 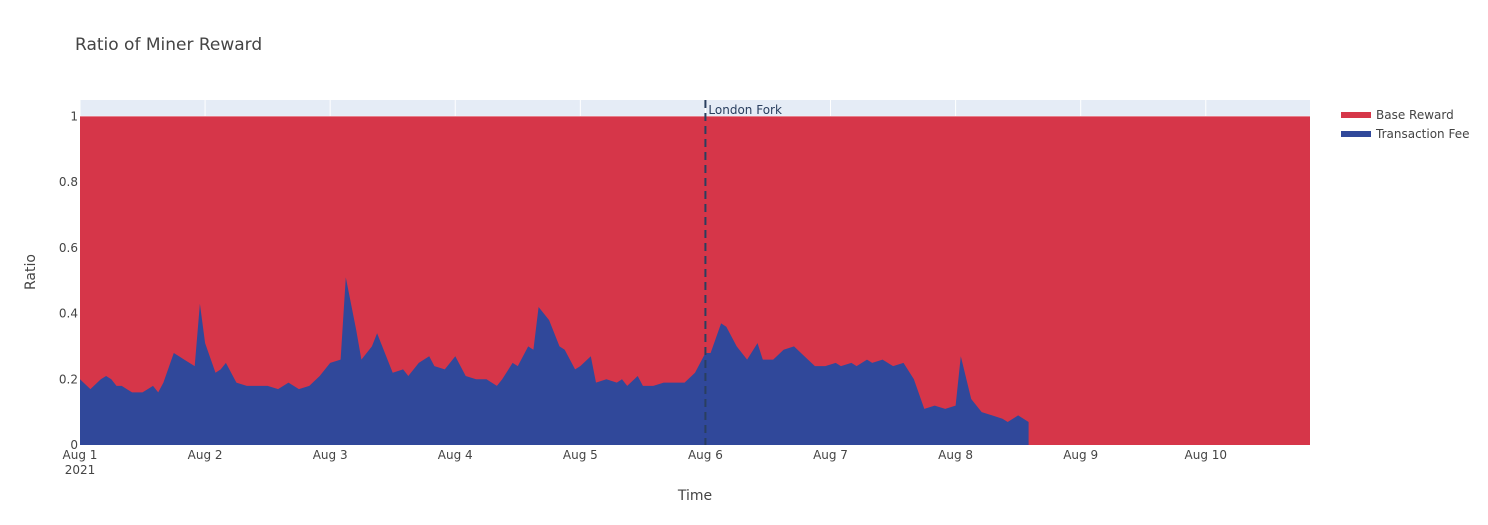 I want to click on x-axis-title: Time, so click(x=694, y=496).